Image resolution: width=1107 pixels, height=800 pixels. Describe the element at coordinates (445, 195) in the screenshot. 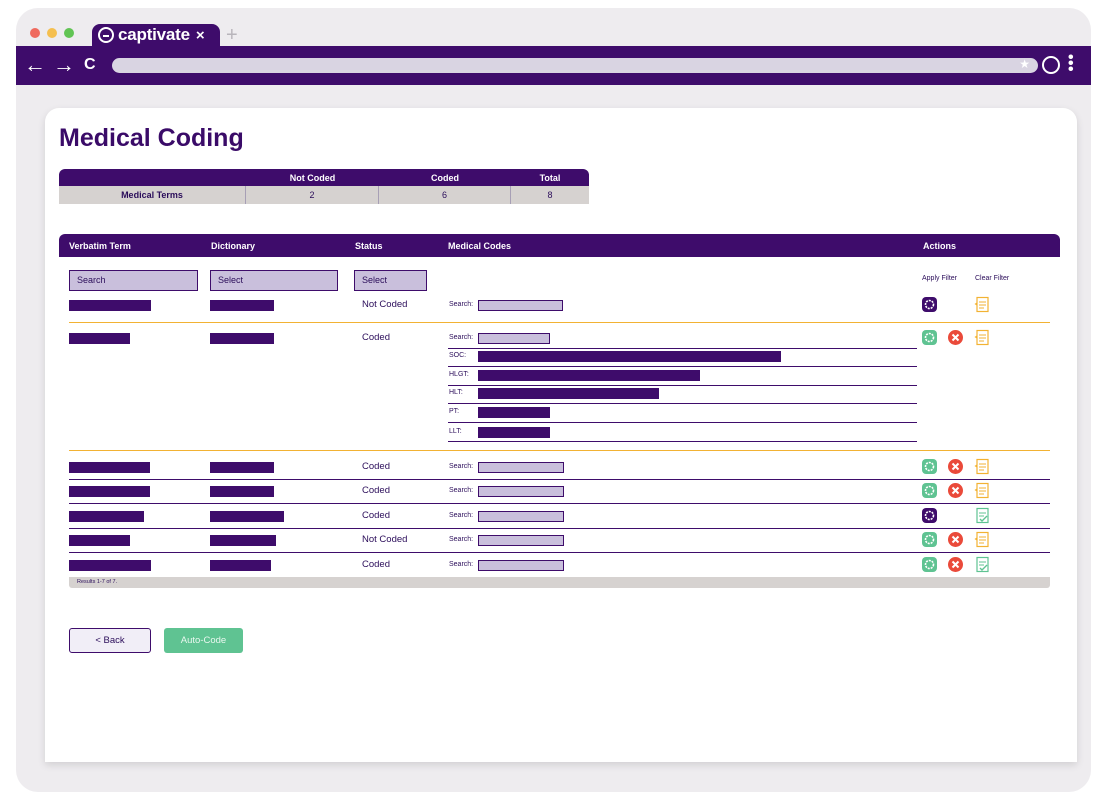

I see `summary-coded-value: 6` at that location.